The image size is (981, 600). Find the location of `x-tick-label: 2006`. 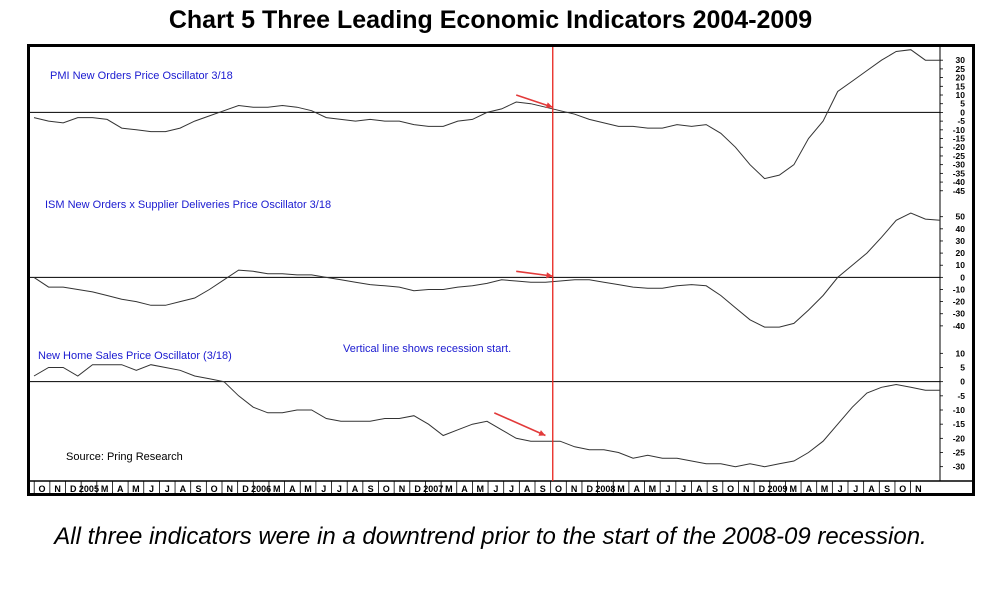

x-tick-label: 2006 is located at coordinates (261, 489).